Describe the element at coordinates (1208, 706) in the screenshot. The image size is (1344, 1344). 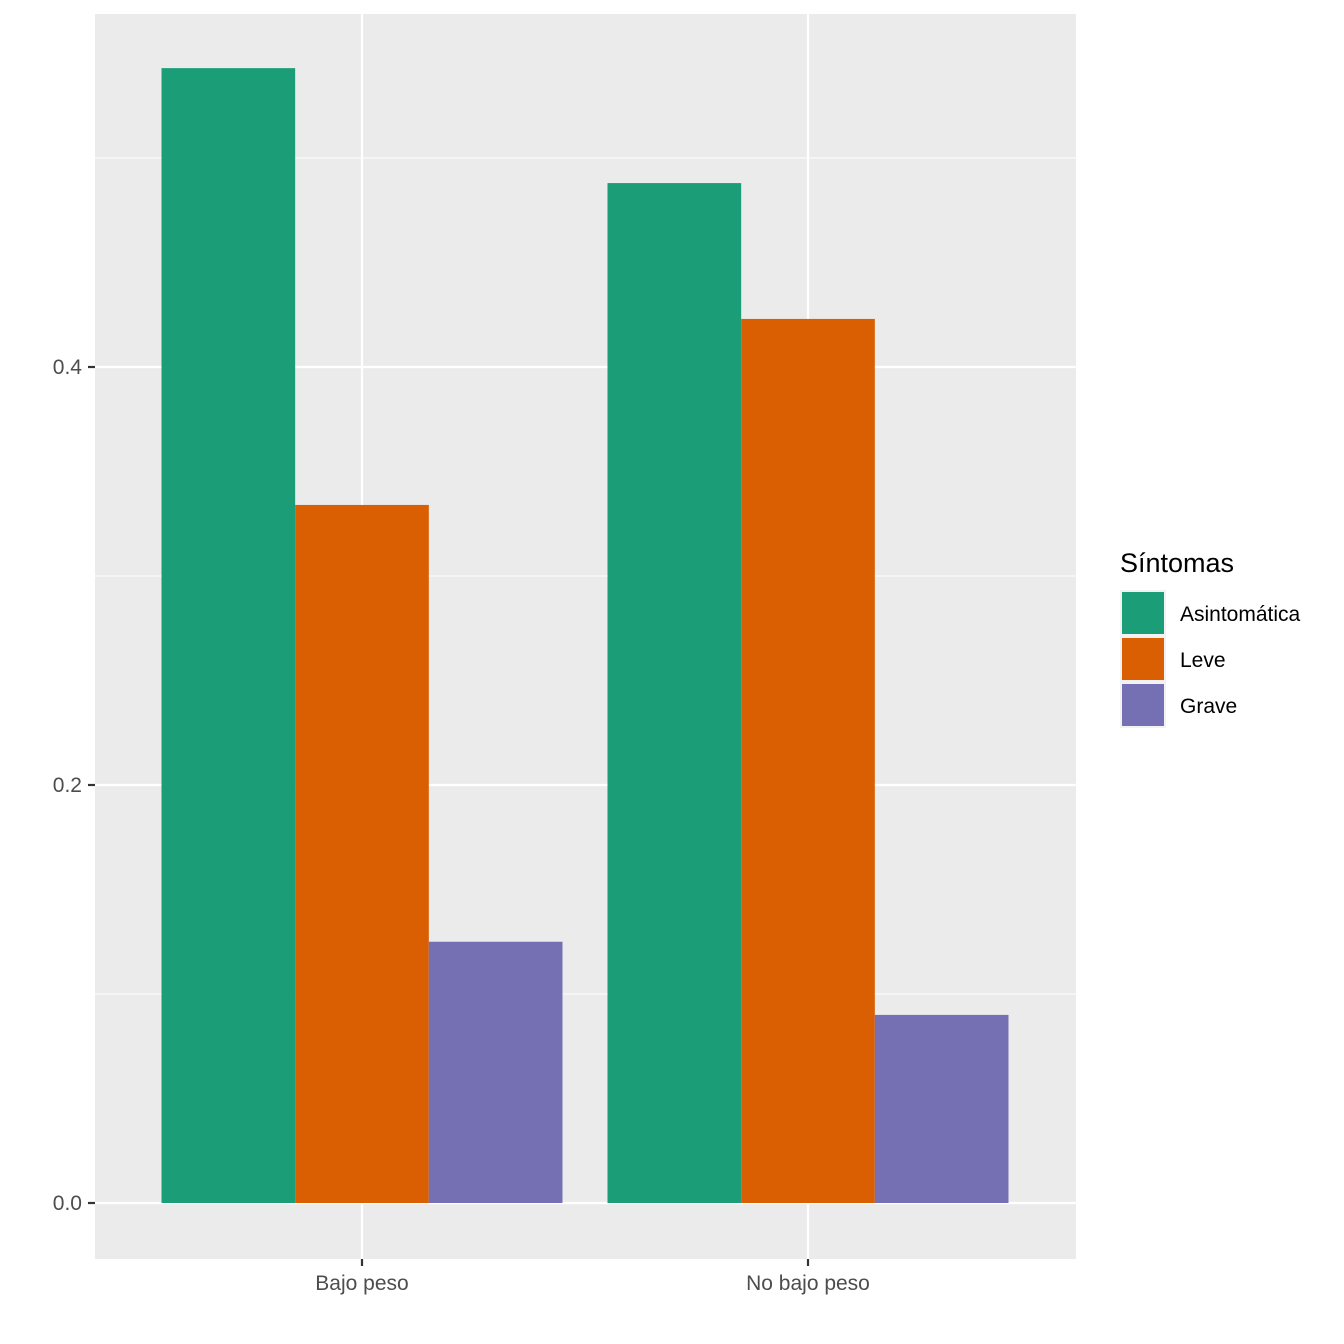
I see `legend-label: Grave` at that location.